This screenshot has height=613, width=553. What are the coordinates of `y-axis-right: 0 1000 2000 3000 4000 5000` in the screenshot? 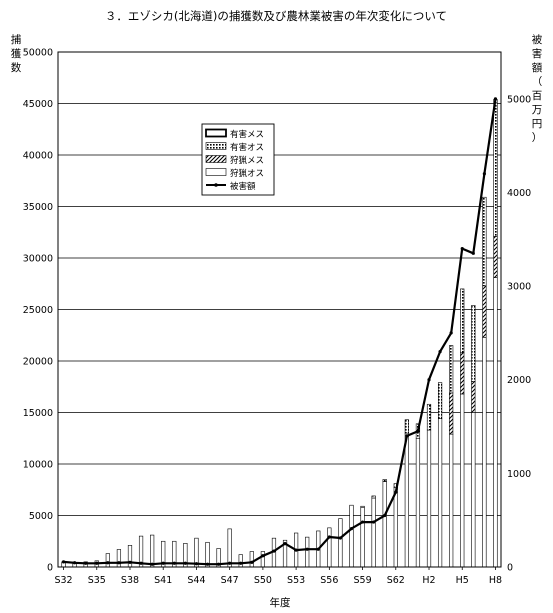 It's located at (519, 333).